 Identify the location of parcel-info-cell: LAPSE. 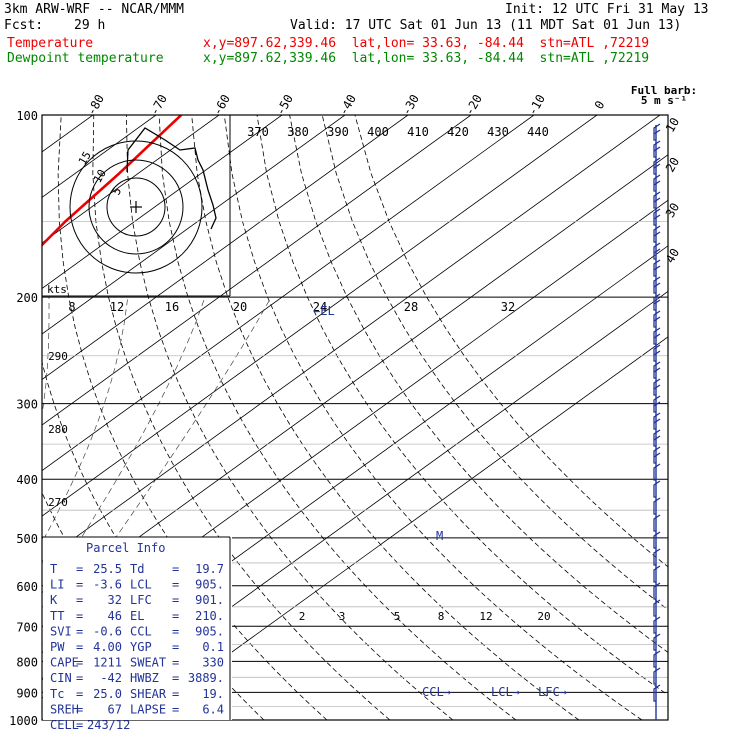
(148, 709).